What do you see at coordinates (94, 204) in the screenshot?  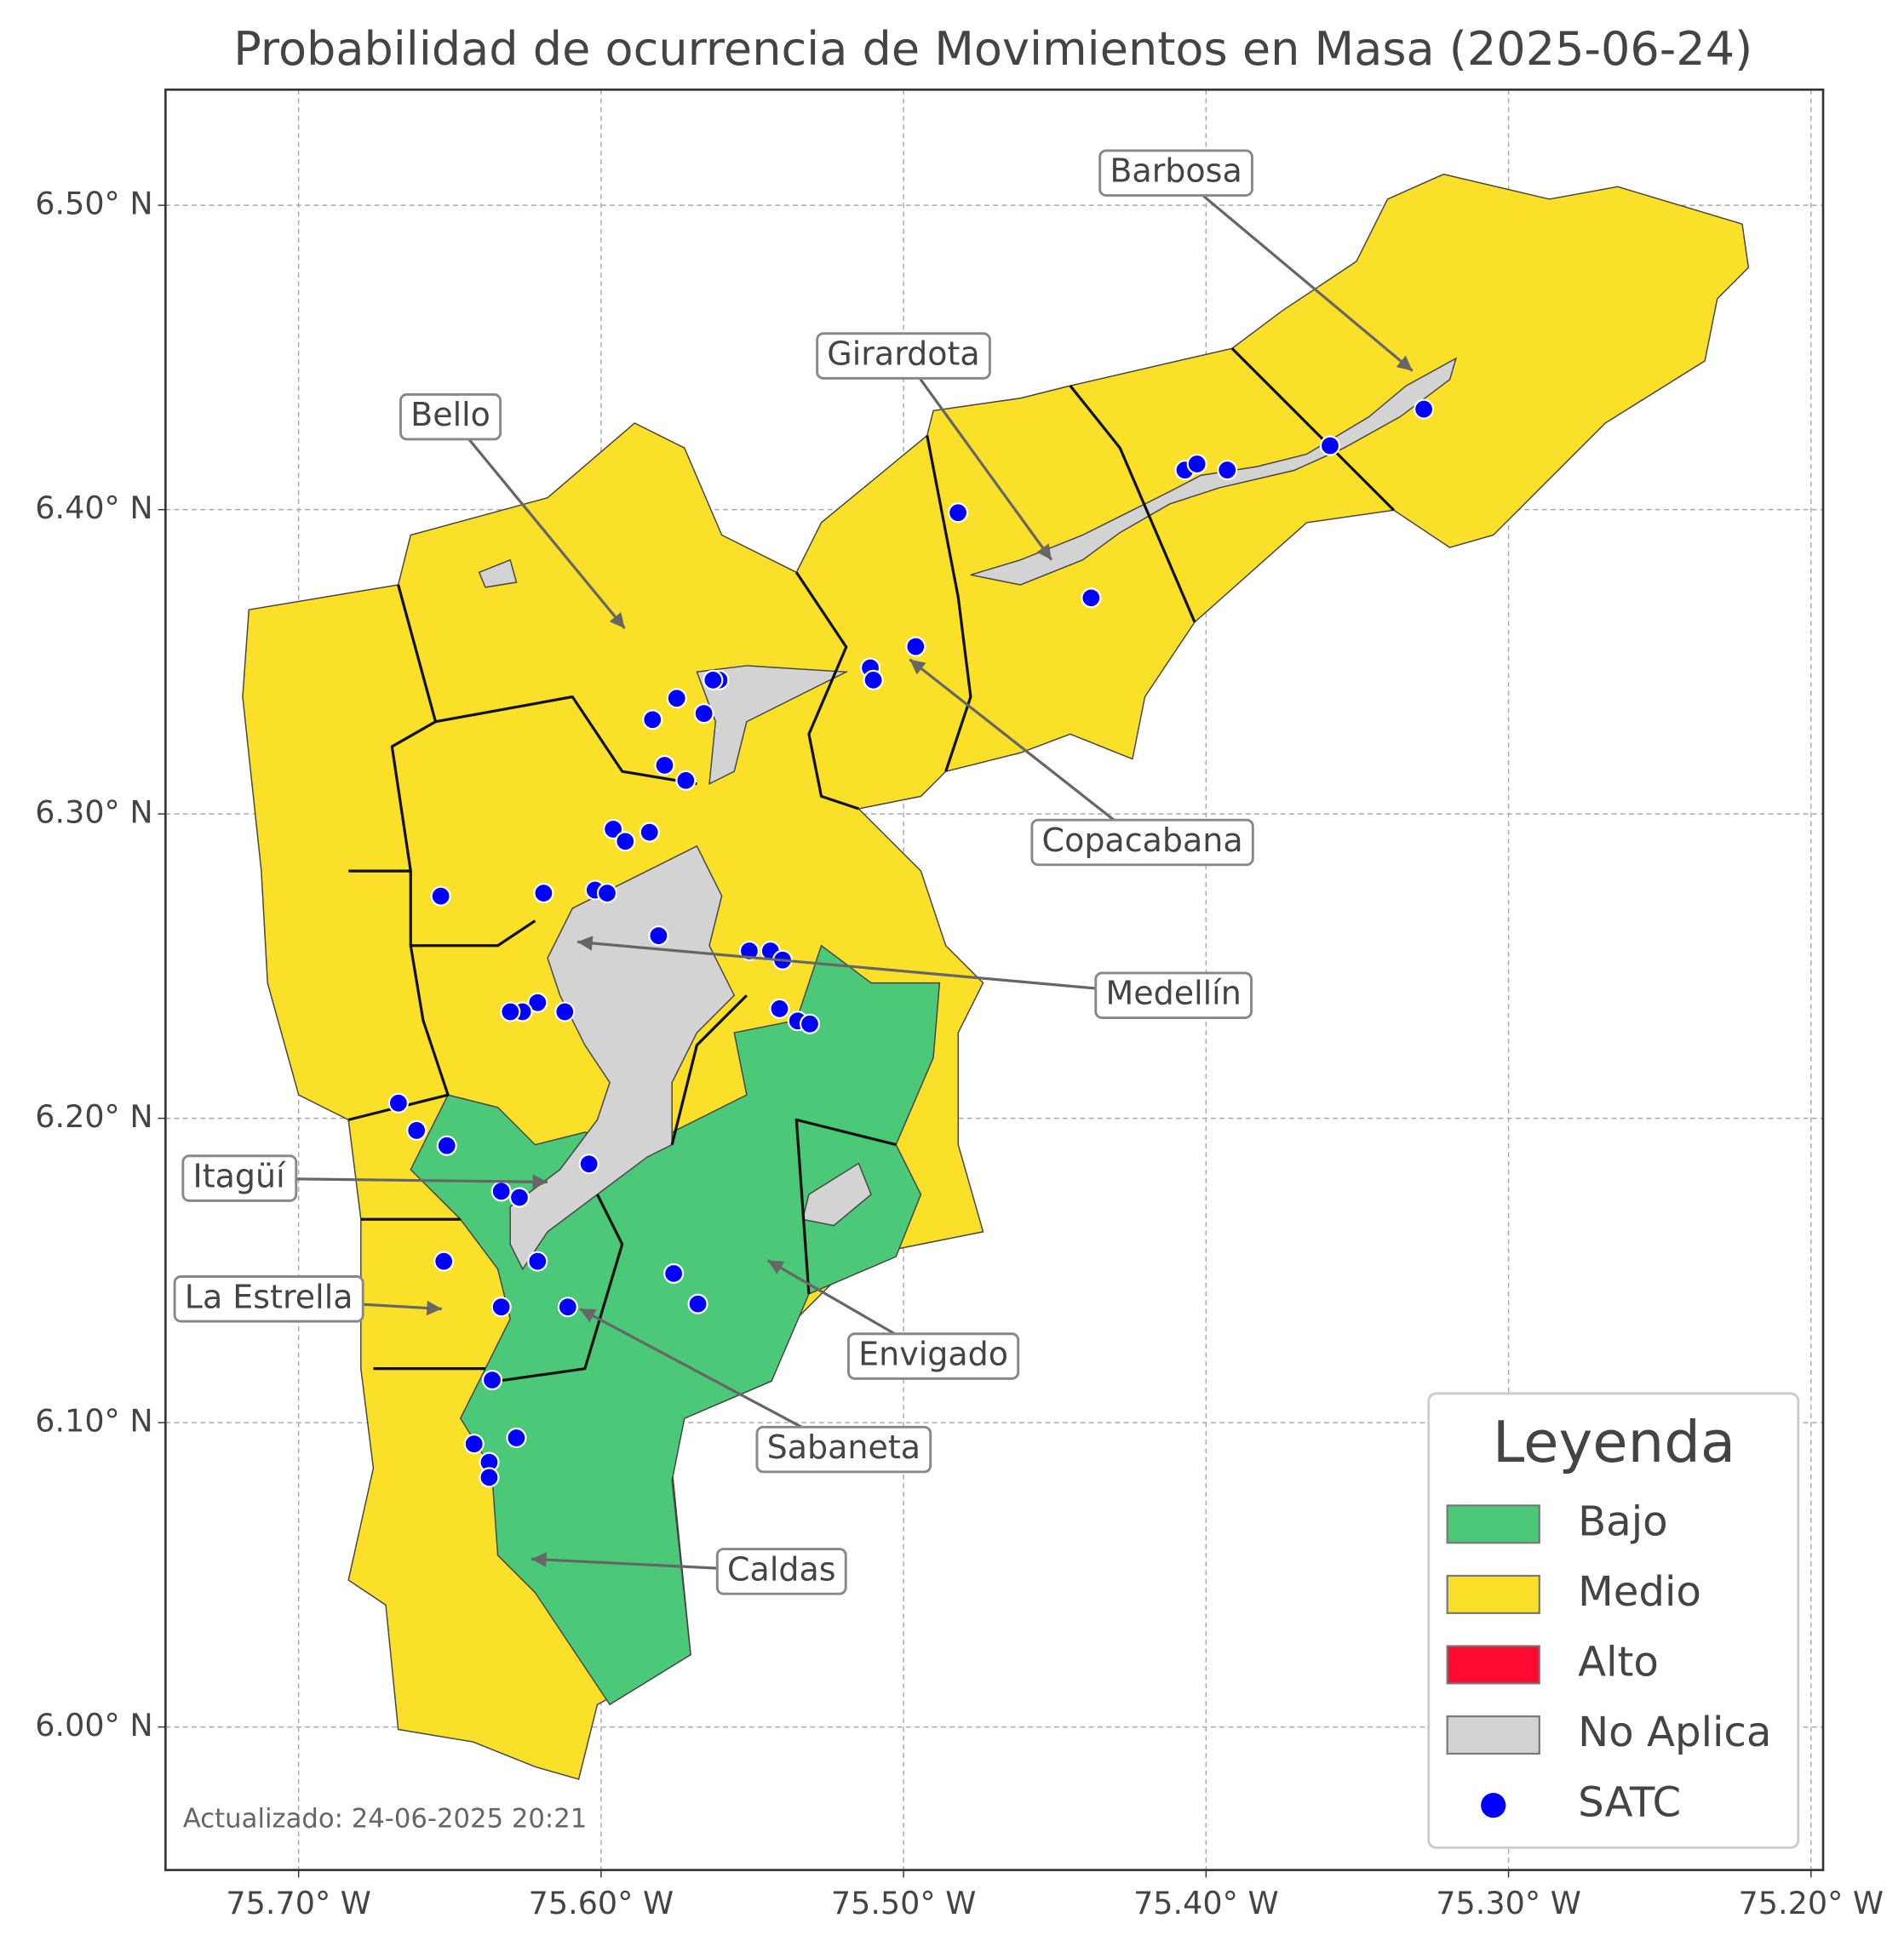 I see `y-tick-label: 6.50° N` at bounding box center [94, 204].